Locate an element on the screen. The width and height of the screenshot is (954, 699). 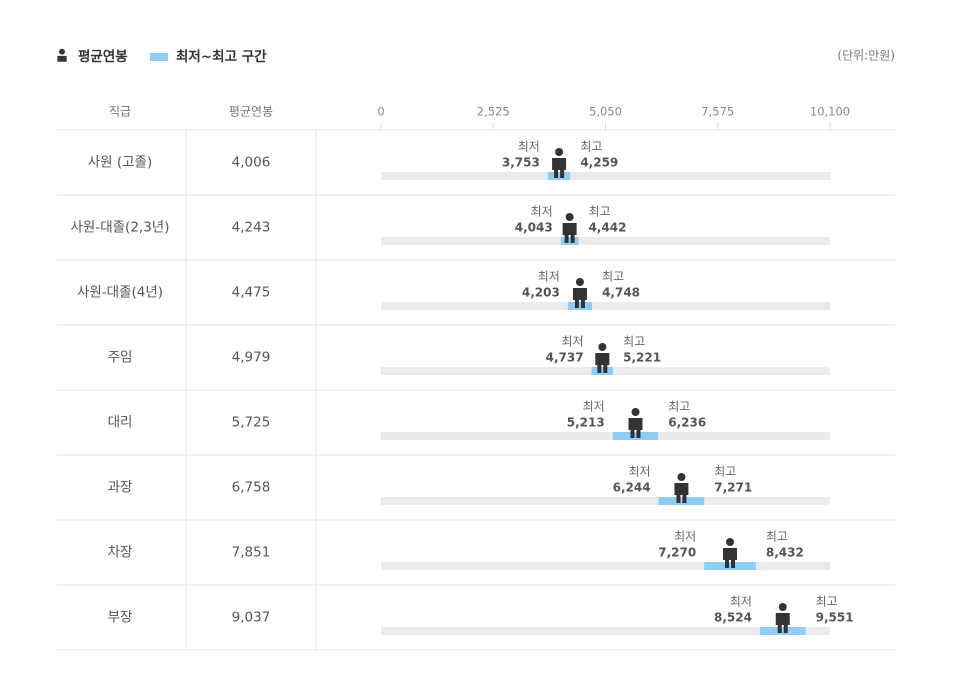
max-value: 6,236 is located at coordinates (687, 423).